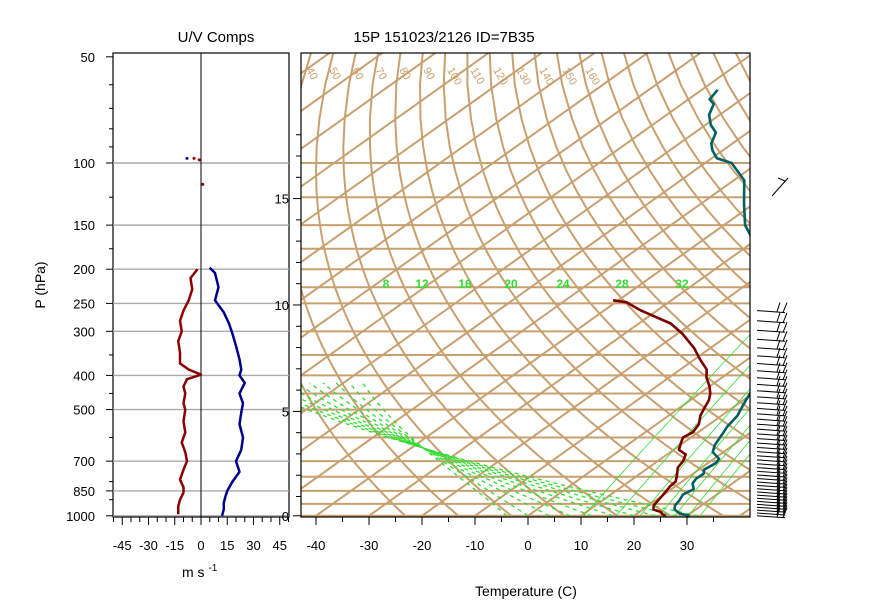  What do you see at coordinates (475, 545) in the screenshot?
I see `temperature-tick-label: -10` at bounding box center [475, 545].